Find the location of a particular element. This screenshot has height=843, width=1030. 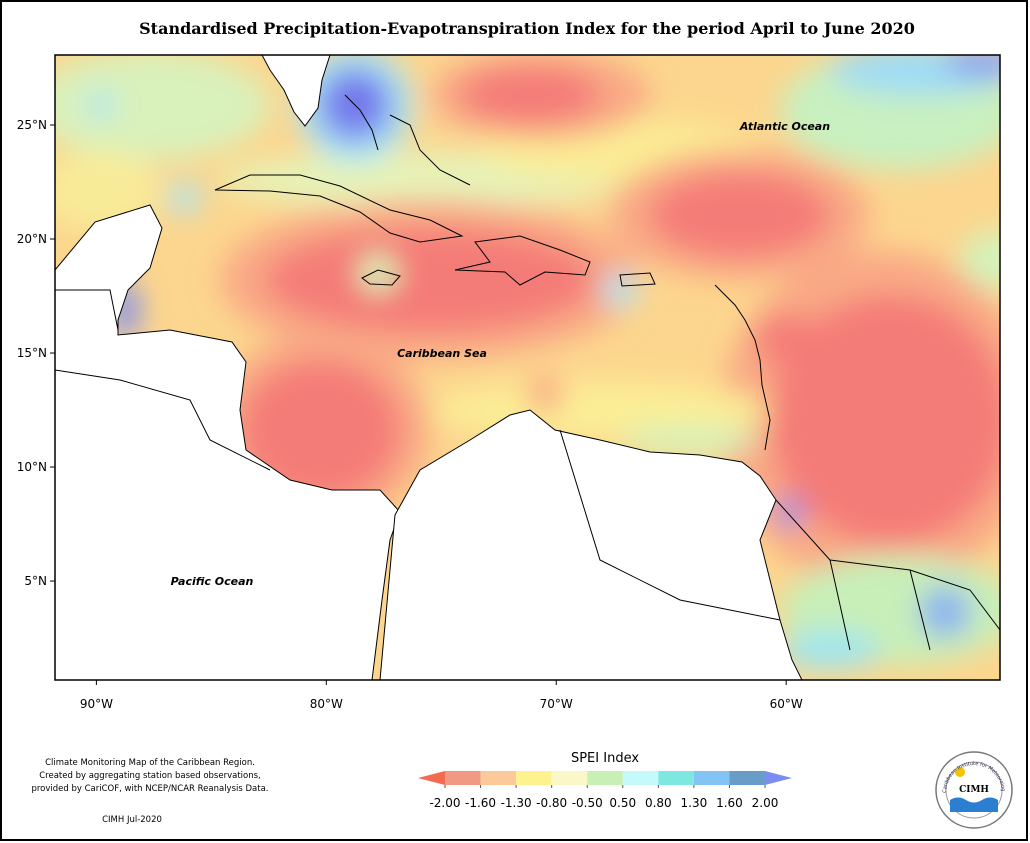

legend-tick-label: -0.80 is located at coordinates (551, 803).